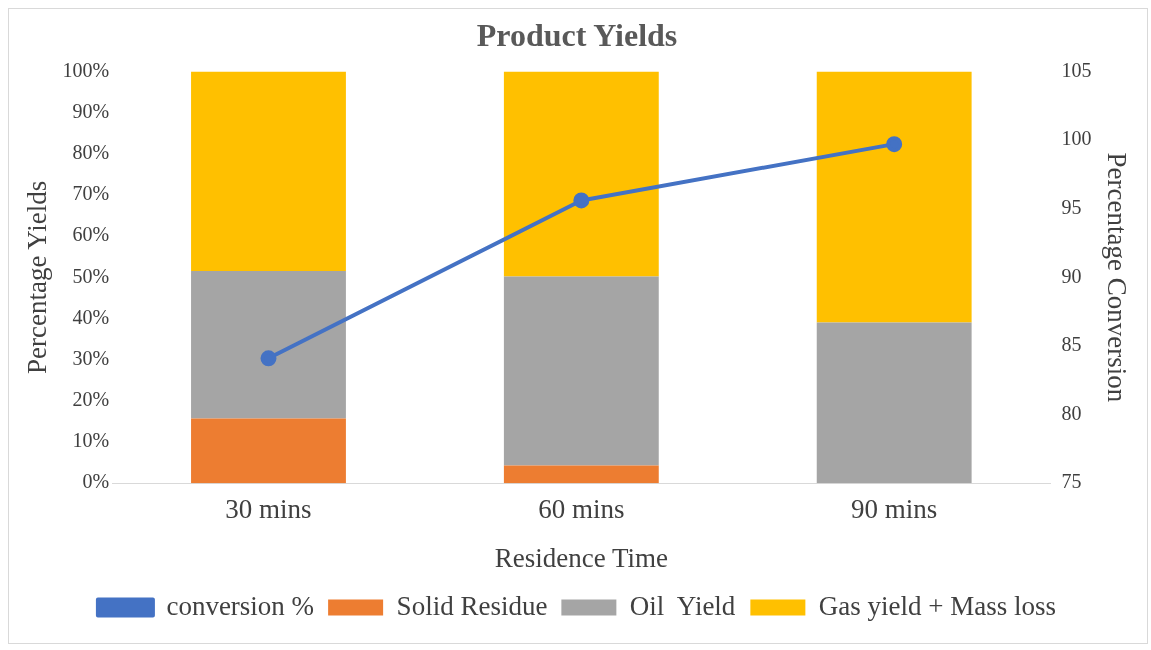 This screenshot has height=650, width=1151. What do you see at coordinates (91, 357) in the screenshot?
I see `y-tick-label: 30%` at bounding box center [91, 357].